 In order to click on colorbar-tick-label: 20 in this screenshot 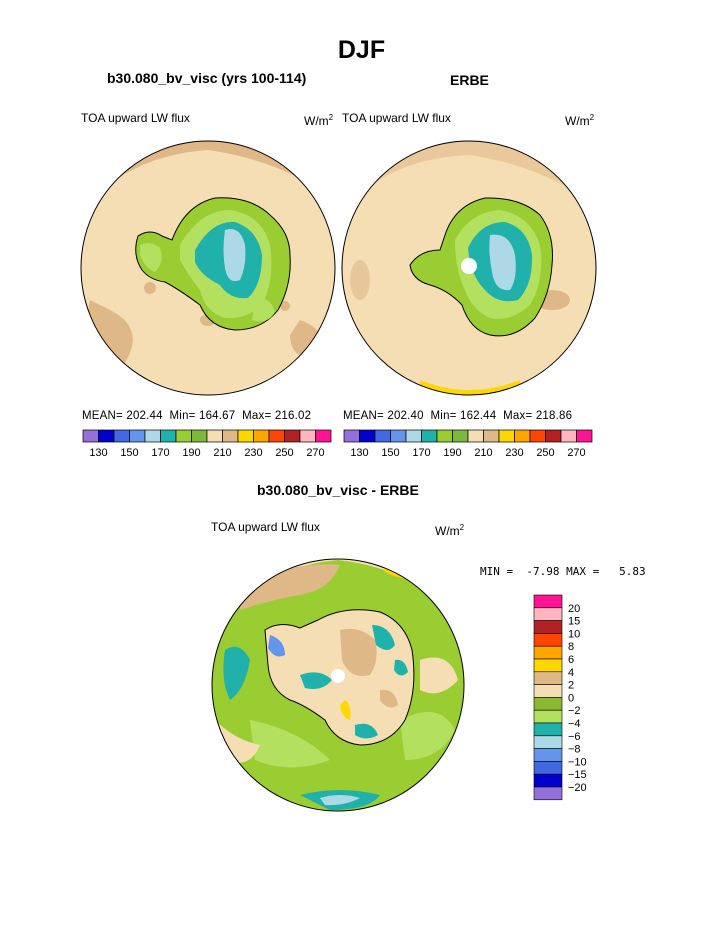, I will do `click(574, 609)`.